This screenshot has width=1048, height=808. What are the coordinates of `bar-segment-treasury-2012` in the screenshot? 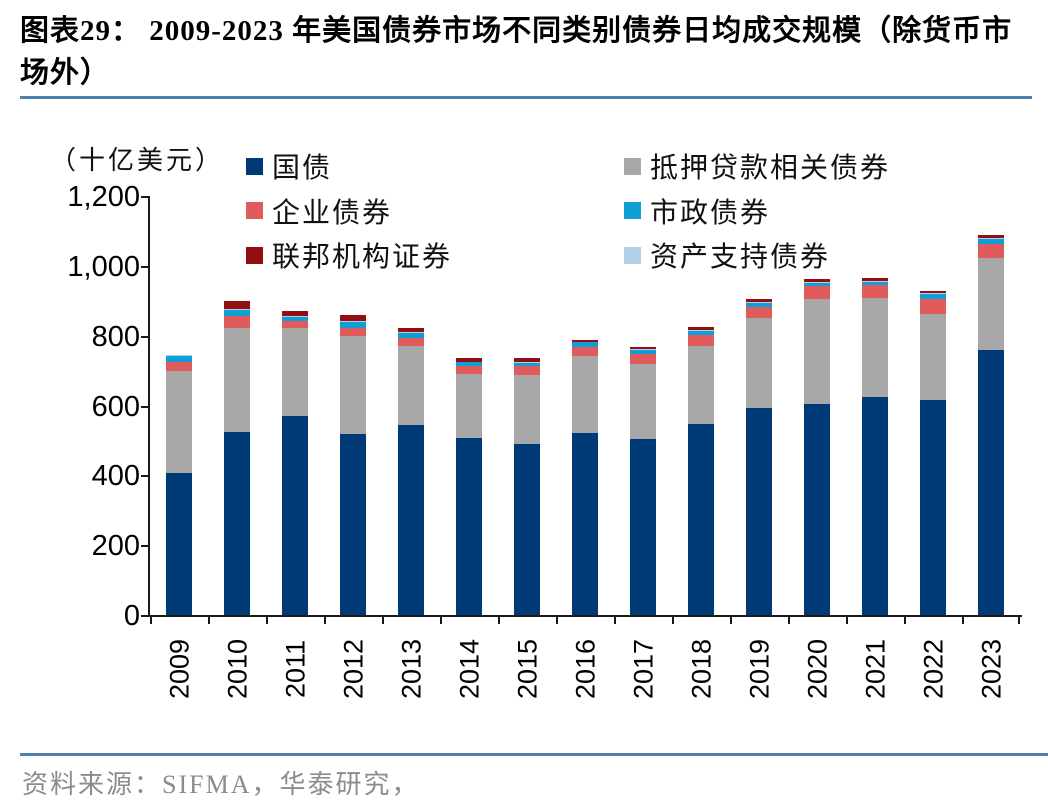 It's located at (353, 524).